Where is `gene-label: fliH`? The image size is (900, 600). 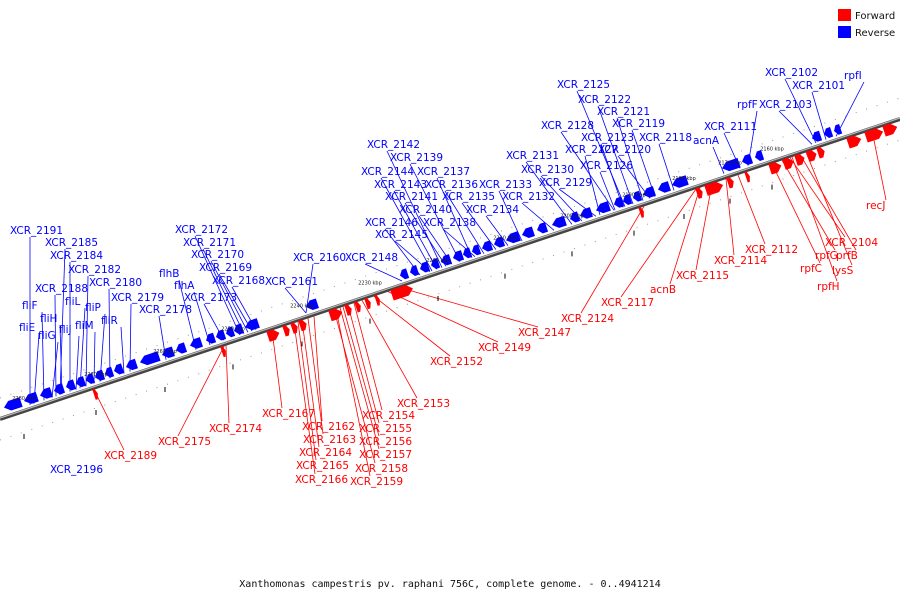
gene-label: fliH is located at coordinates (48, 319).